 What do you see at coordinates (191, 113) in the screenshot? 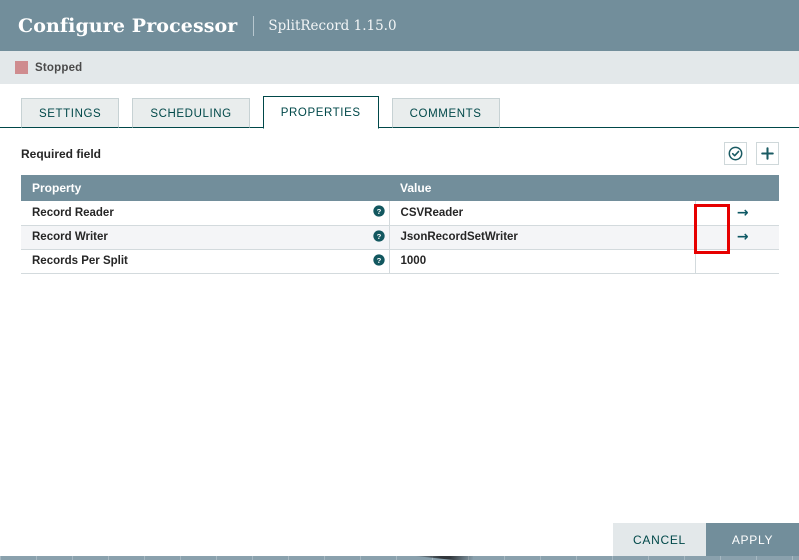
I see `tab-scheduling: SCHEDULING` at bounding box center [191, 113].